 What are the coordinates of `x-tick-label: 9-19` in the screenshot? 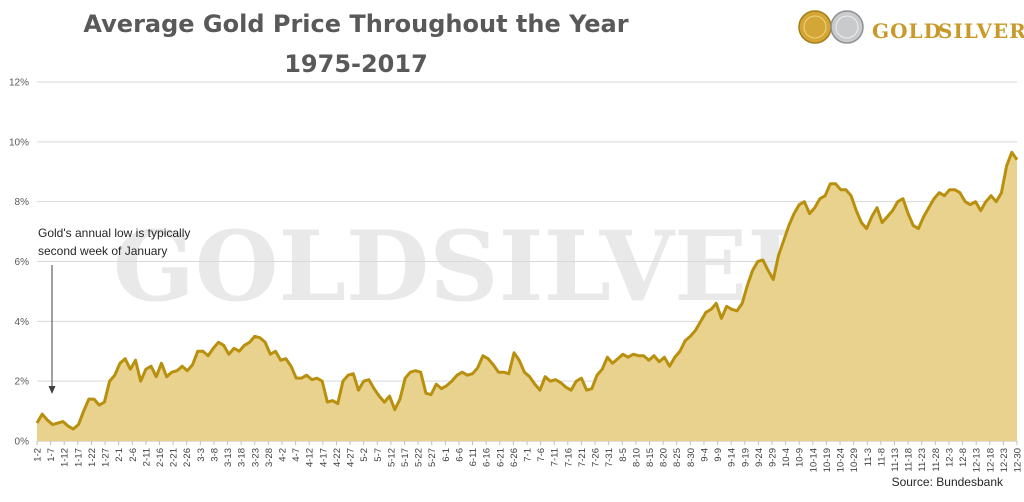 It's located at (745, 457).